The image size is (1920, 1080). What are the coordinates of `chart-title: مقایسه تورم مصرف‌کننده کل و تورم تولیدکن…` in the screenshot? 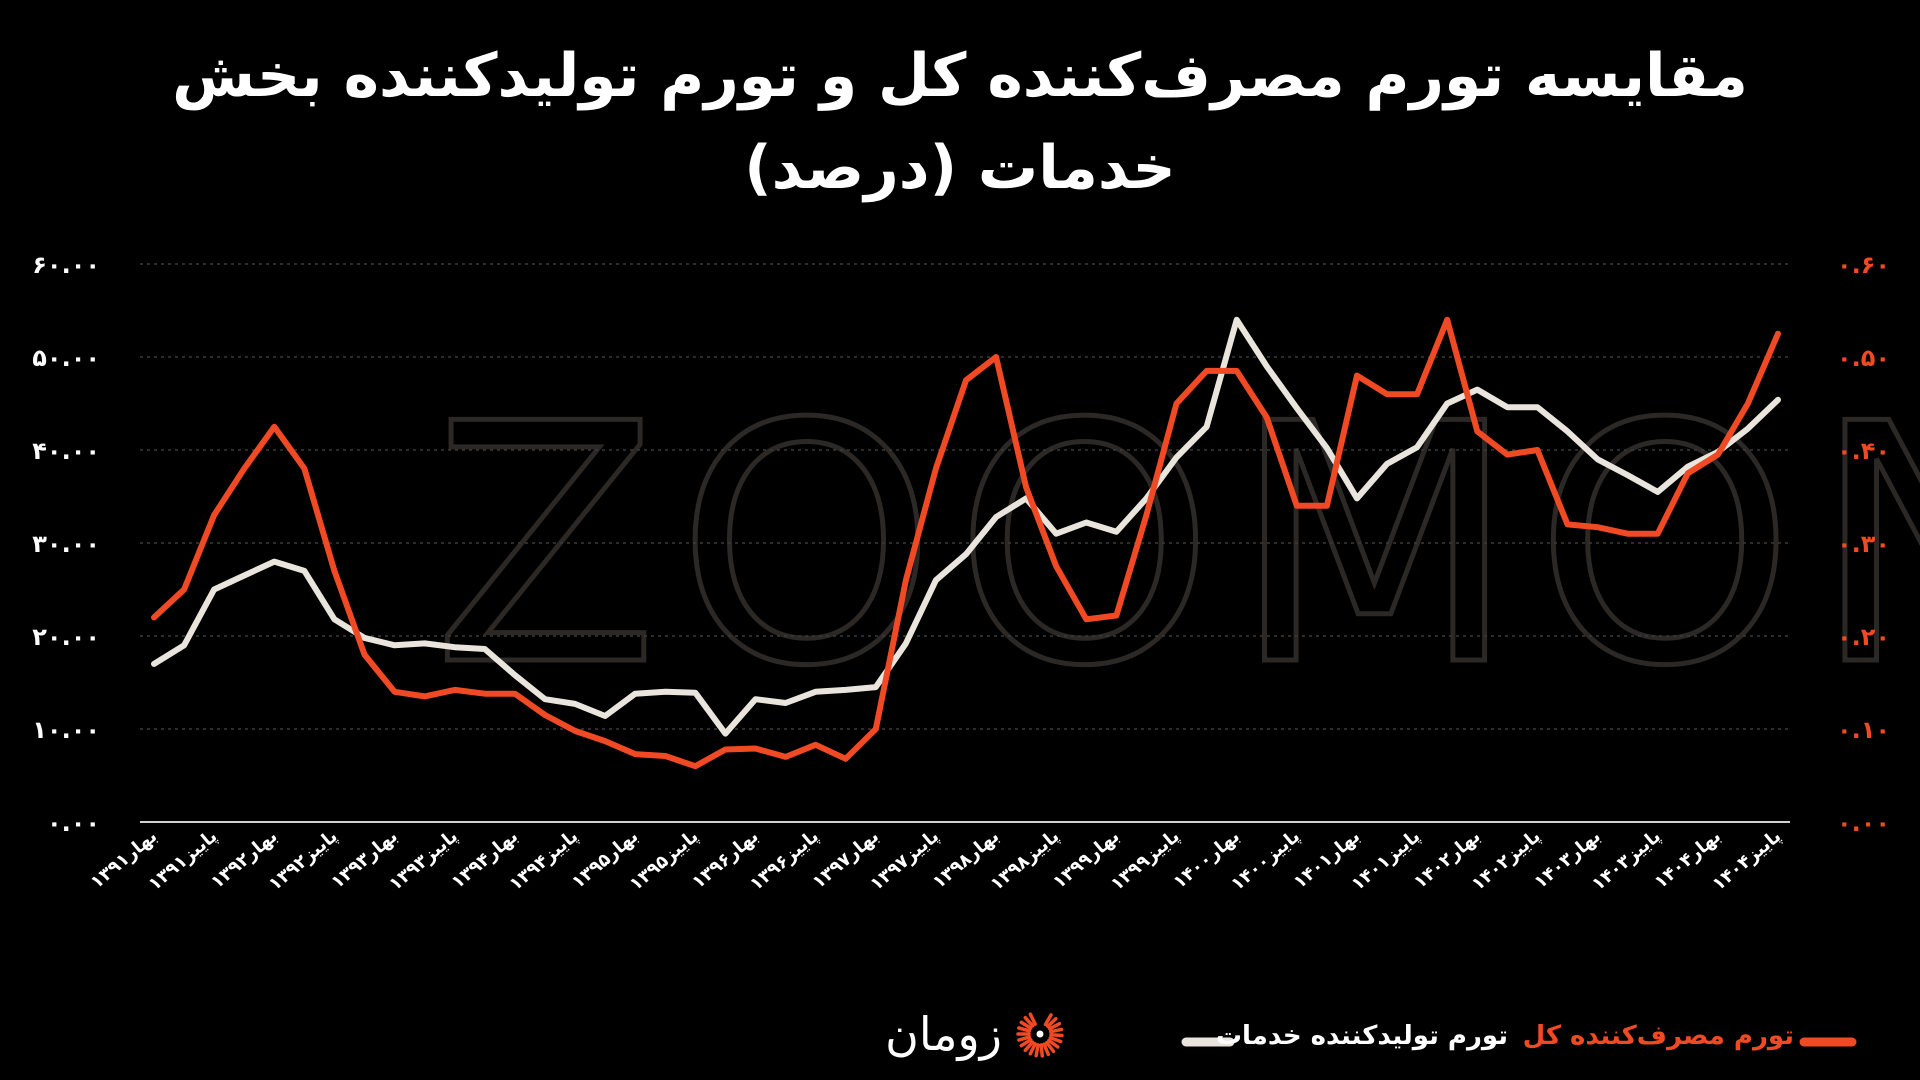 It's located at (960, 122).